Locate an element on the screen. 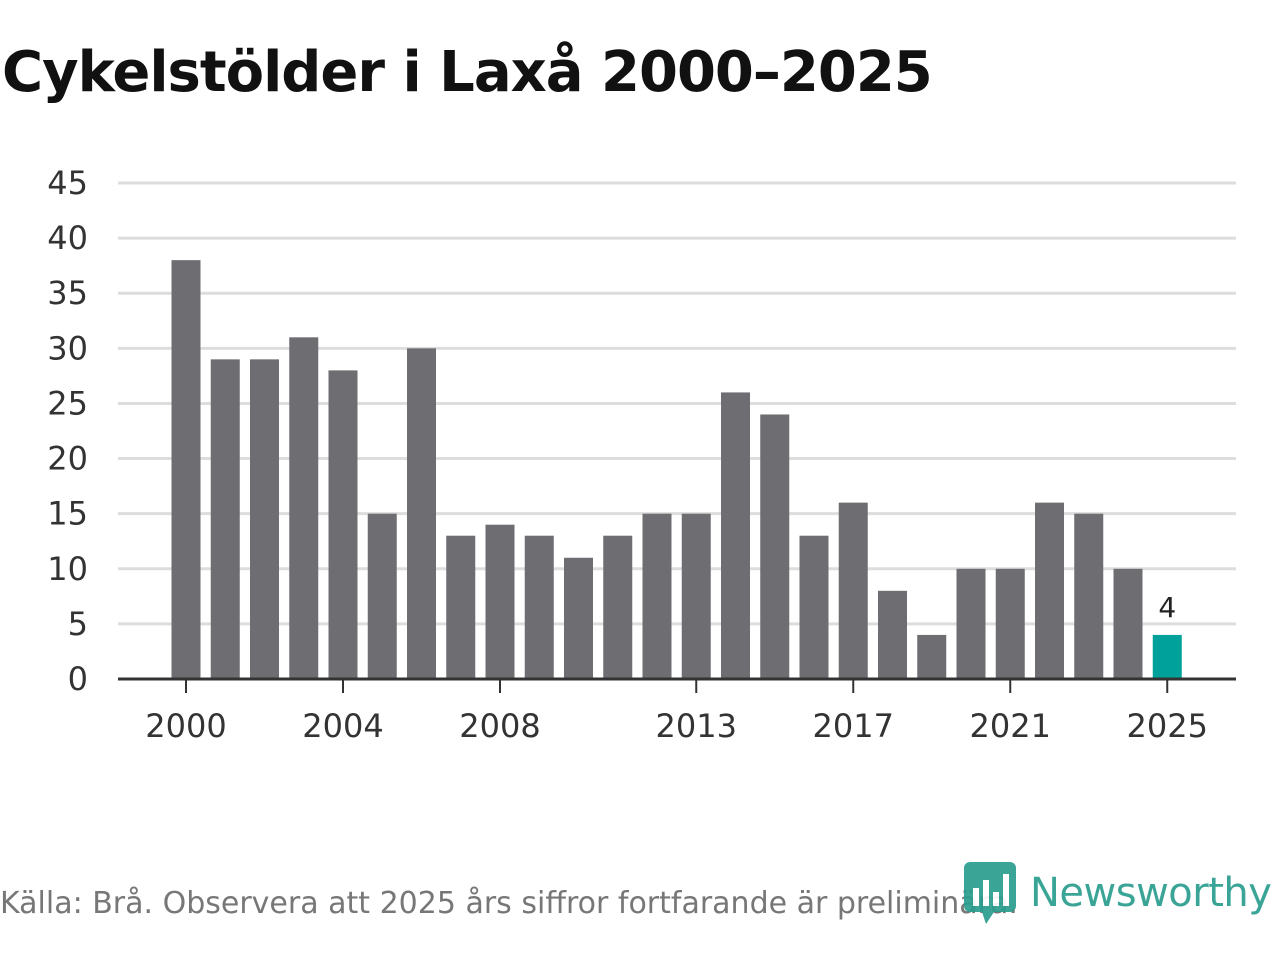  bar-2019 is located at coordinates (932, 656).